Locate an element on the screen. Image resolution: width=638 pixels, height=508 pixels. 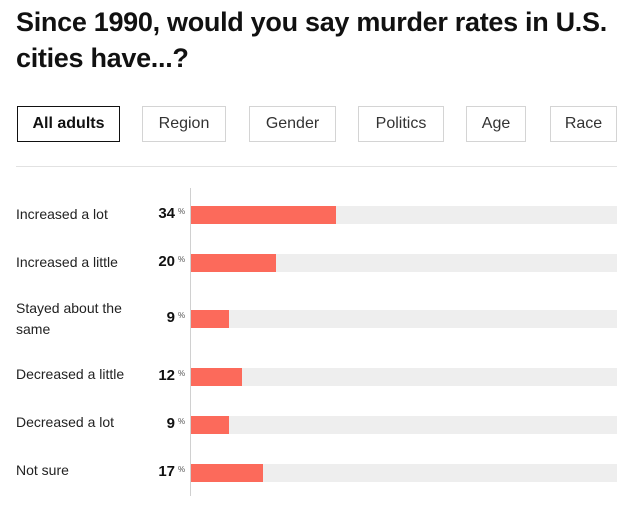
bar-track-increased-a-little is located at coordinates (404, 263).